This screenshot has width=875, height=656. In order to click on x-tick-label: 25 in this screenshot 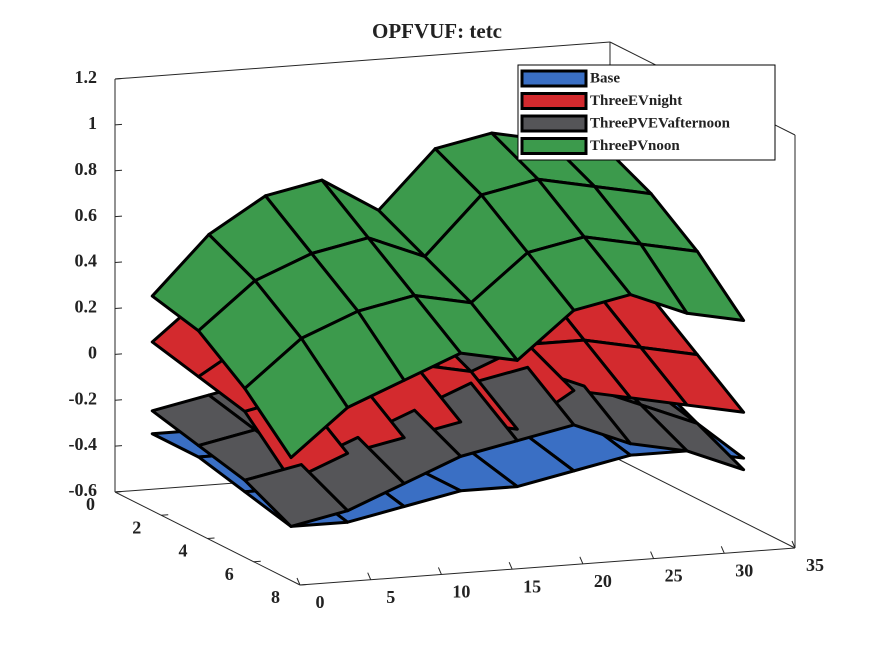, I will do `click(674, 576)`.